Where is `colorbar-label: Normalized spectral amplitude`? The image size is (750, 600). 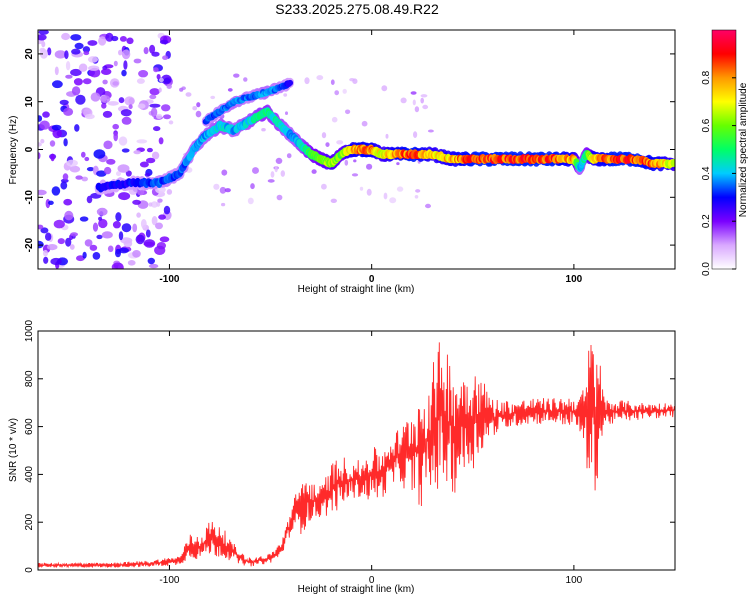
colorbar-label: Normalized spectral amplitude is located at coordinates (743, 149).